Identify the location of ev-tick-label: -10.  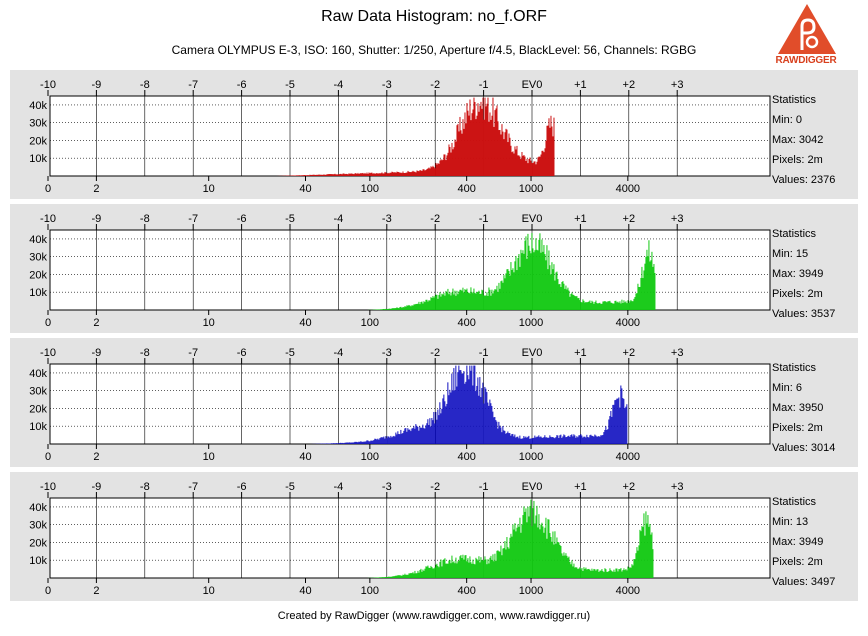
(48, 85).